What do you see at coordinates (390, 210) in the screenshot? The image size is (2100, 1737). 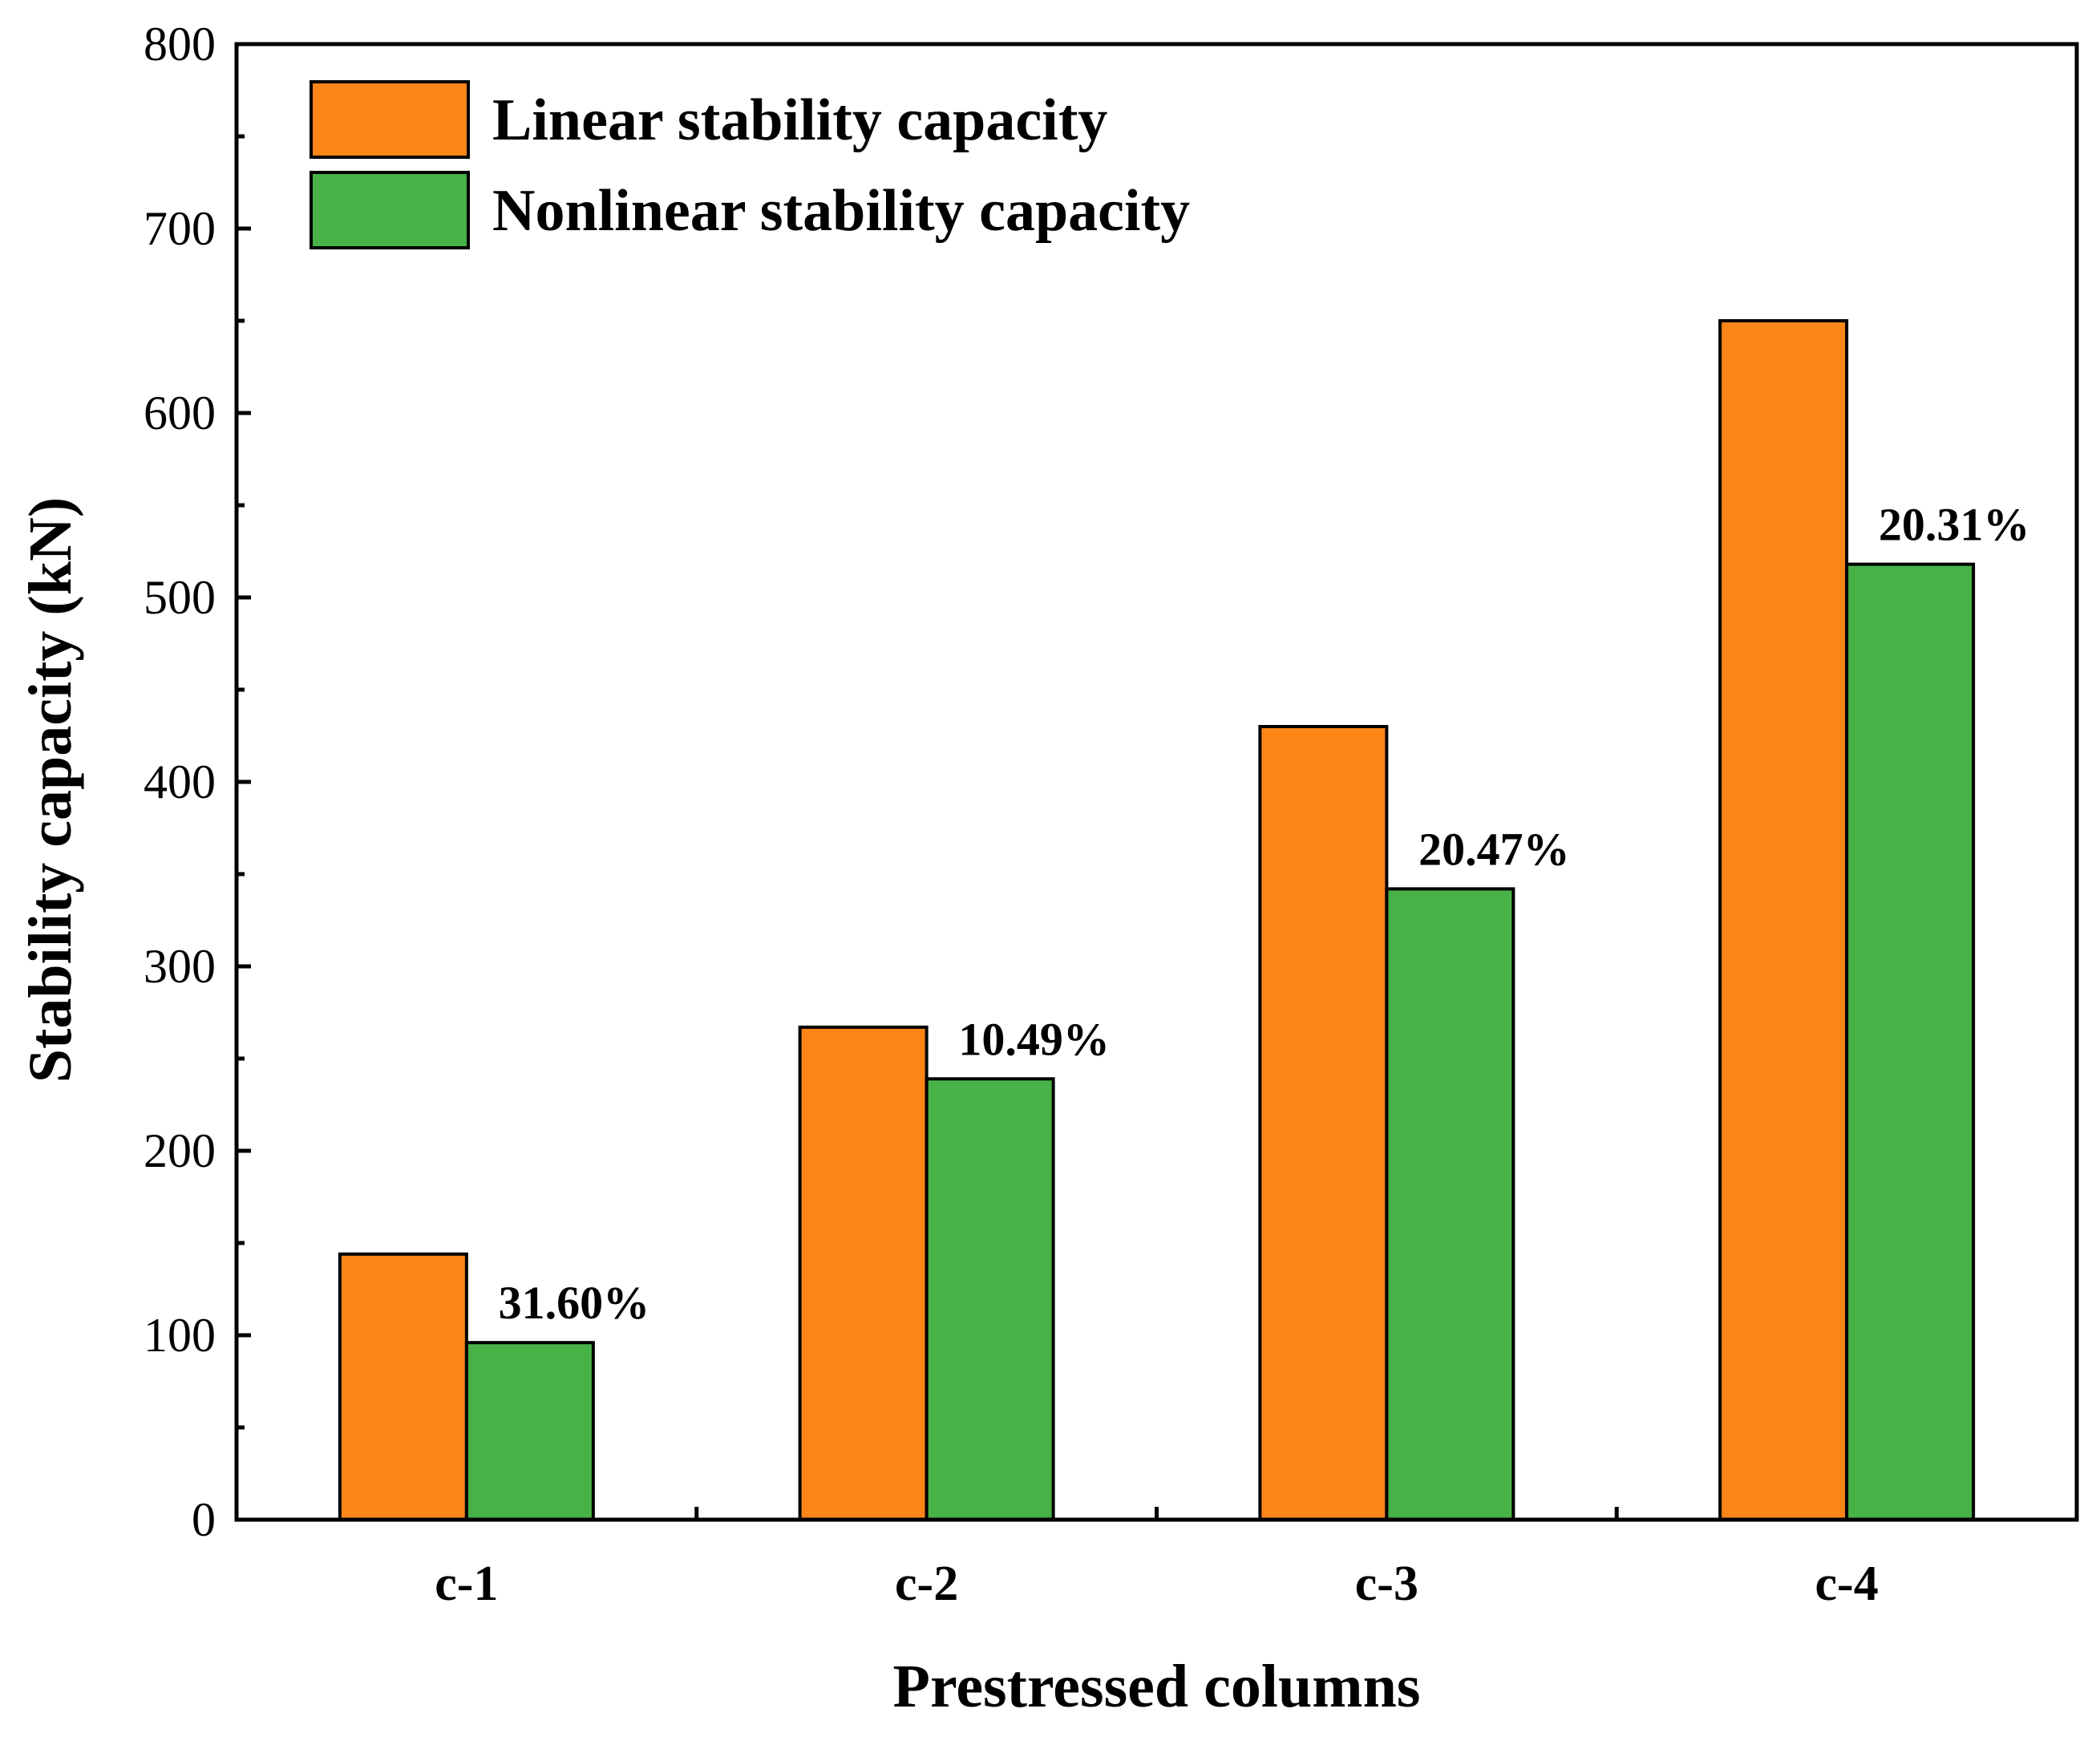 I see `legend-swatch-nonlinear` at bounding box center [390, 210].